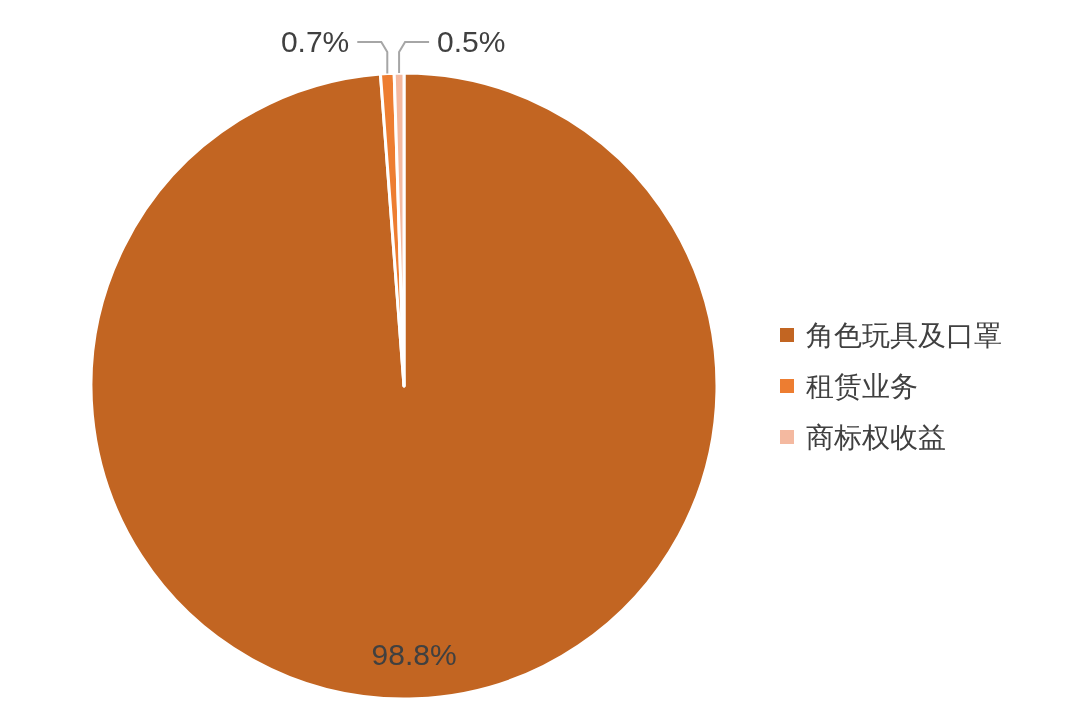 The width and height of the screenshot is (1080, 718). Describe the element at coordinates (904, 335) in the screenshot. I see `legend-label: 角色玩具及口罩` at that location.